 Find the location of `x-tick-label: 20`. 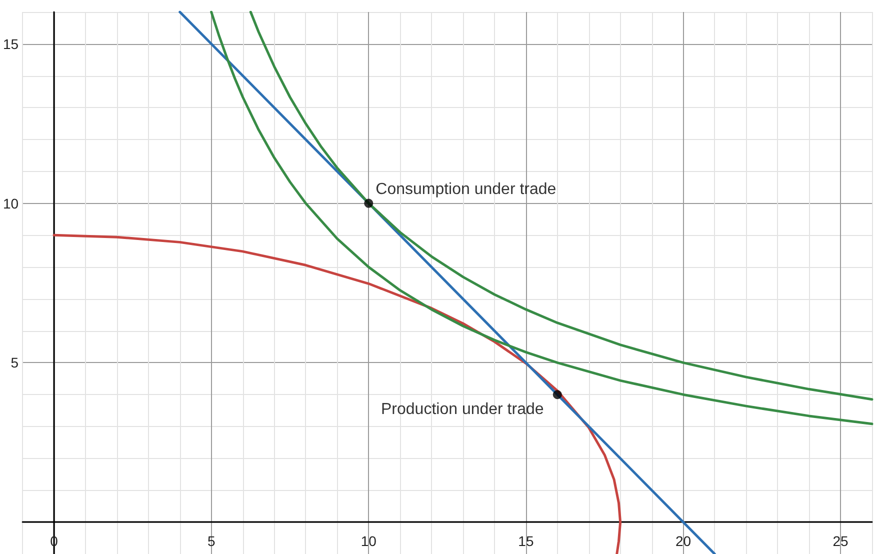

x-tick-label: 20 is located at coordinates (683, 541).